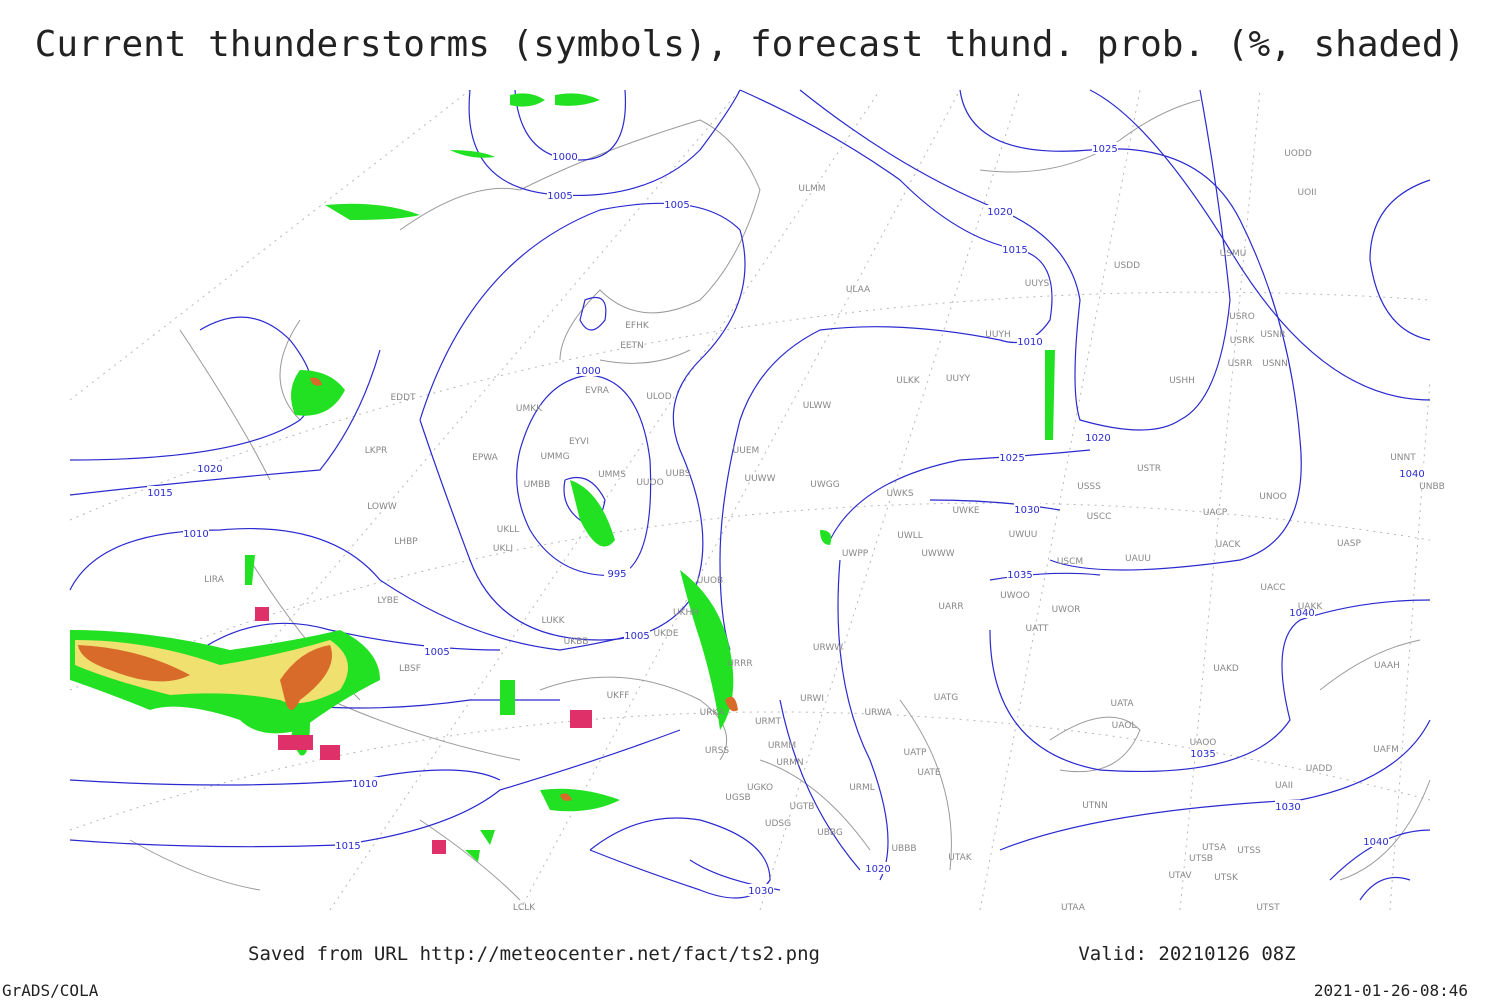 This screenshot has height=1000, width=1500. Describe the element at coordinates (529, 409) in the screenshot. I see `station-label: UMKK` at that location.